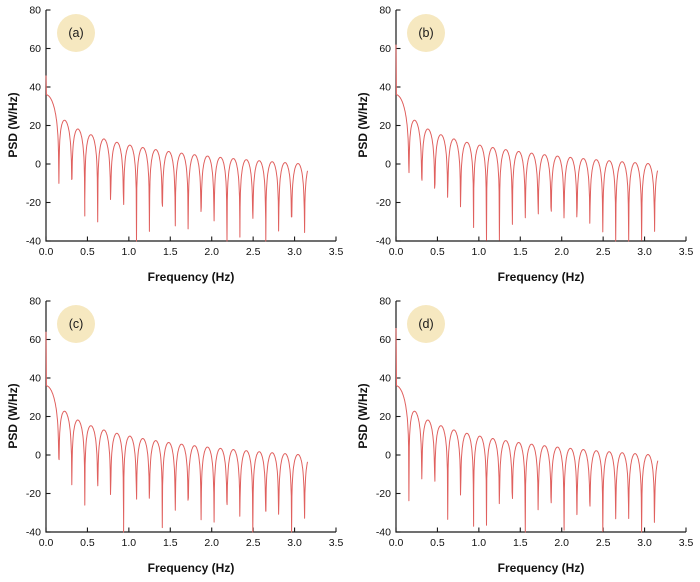  Describe the element at coordinates (541, 277) in the screenshot. I see `panel-b-x-axis-title: Frequency (Hz)` at that location.